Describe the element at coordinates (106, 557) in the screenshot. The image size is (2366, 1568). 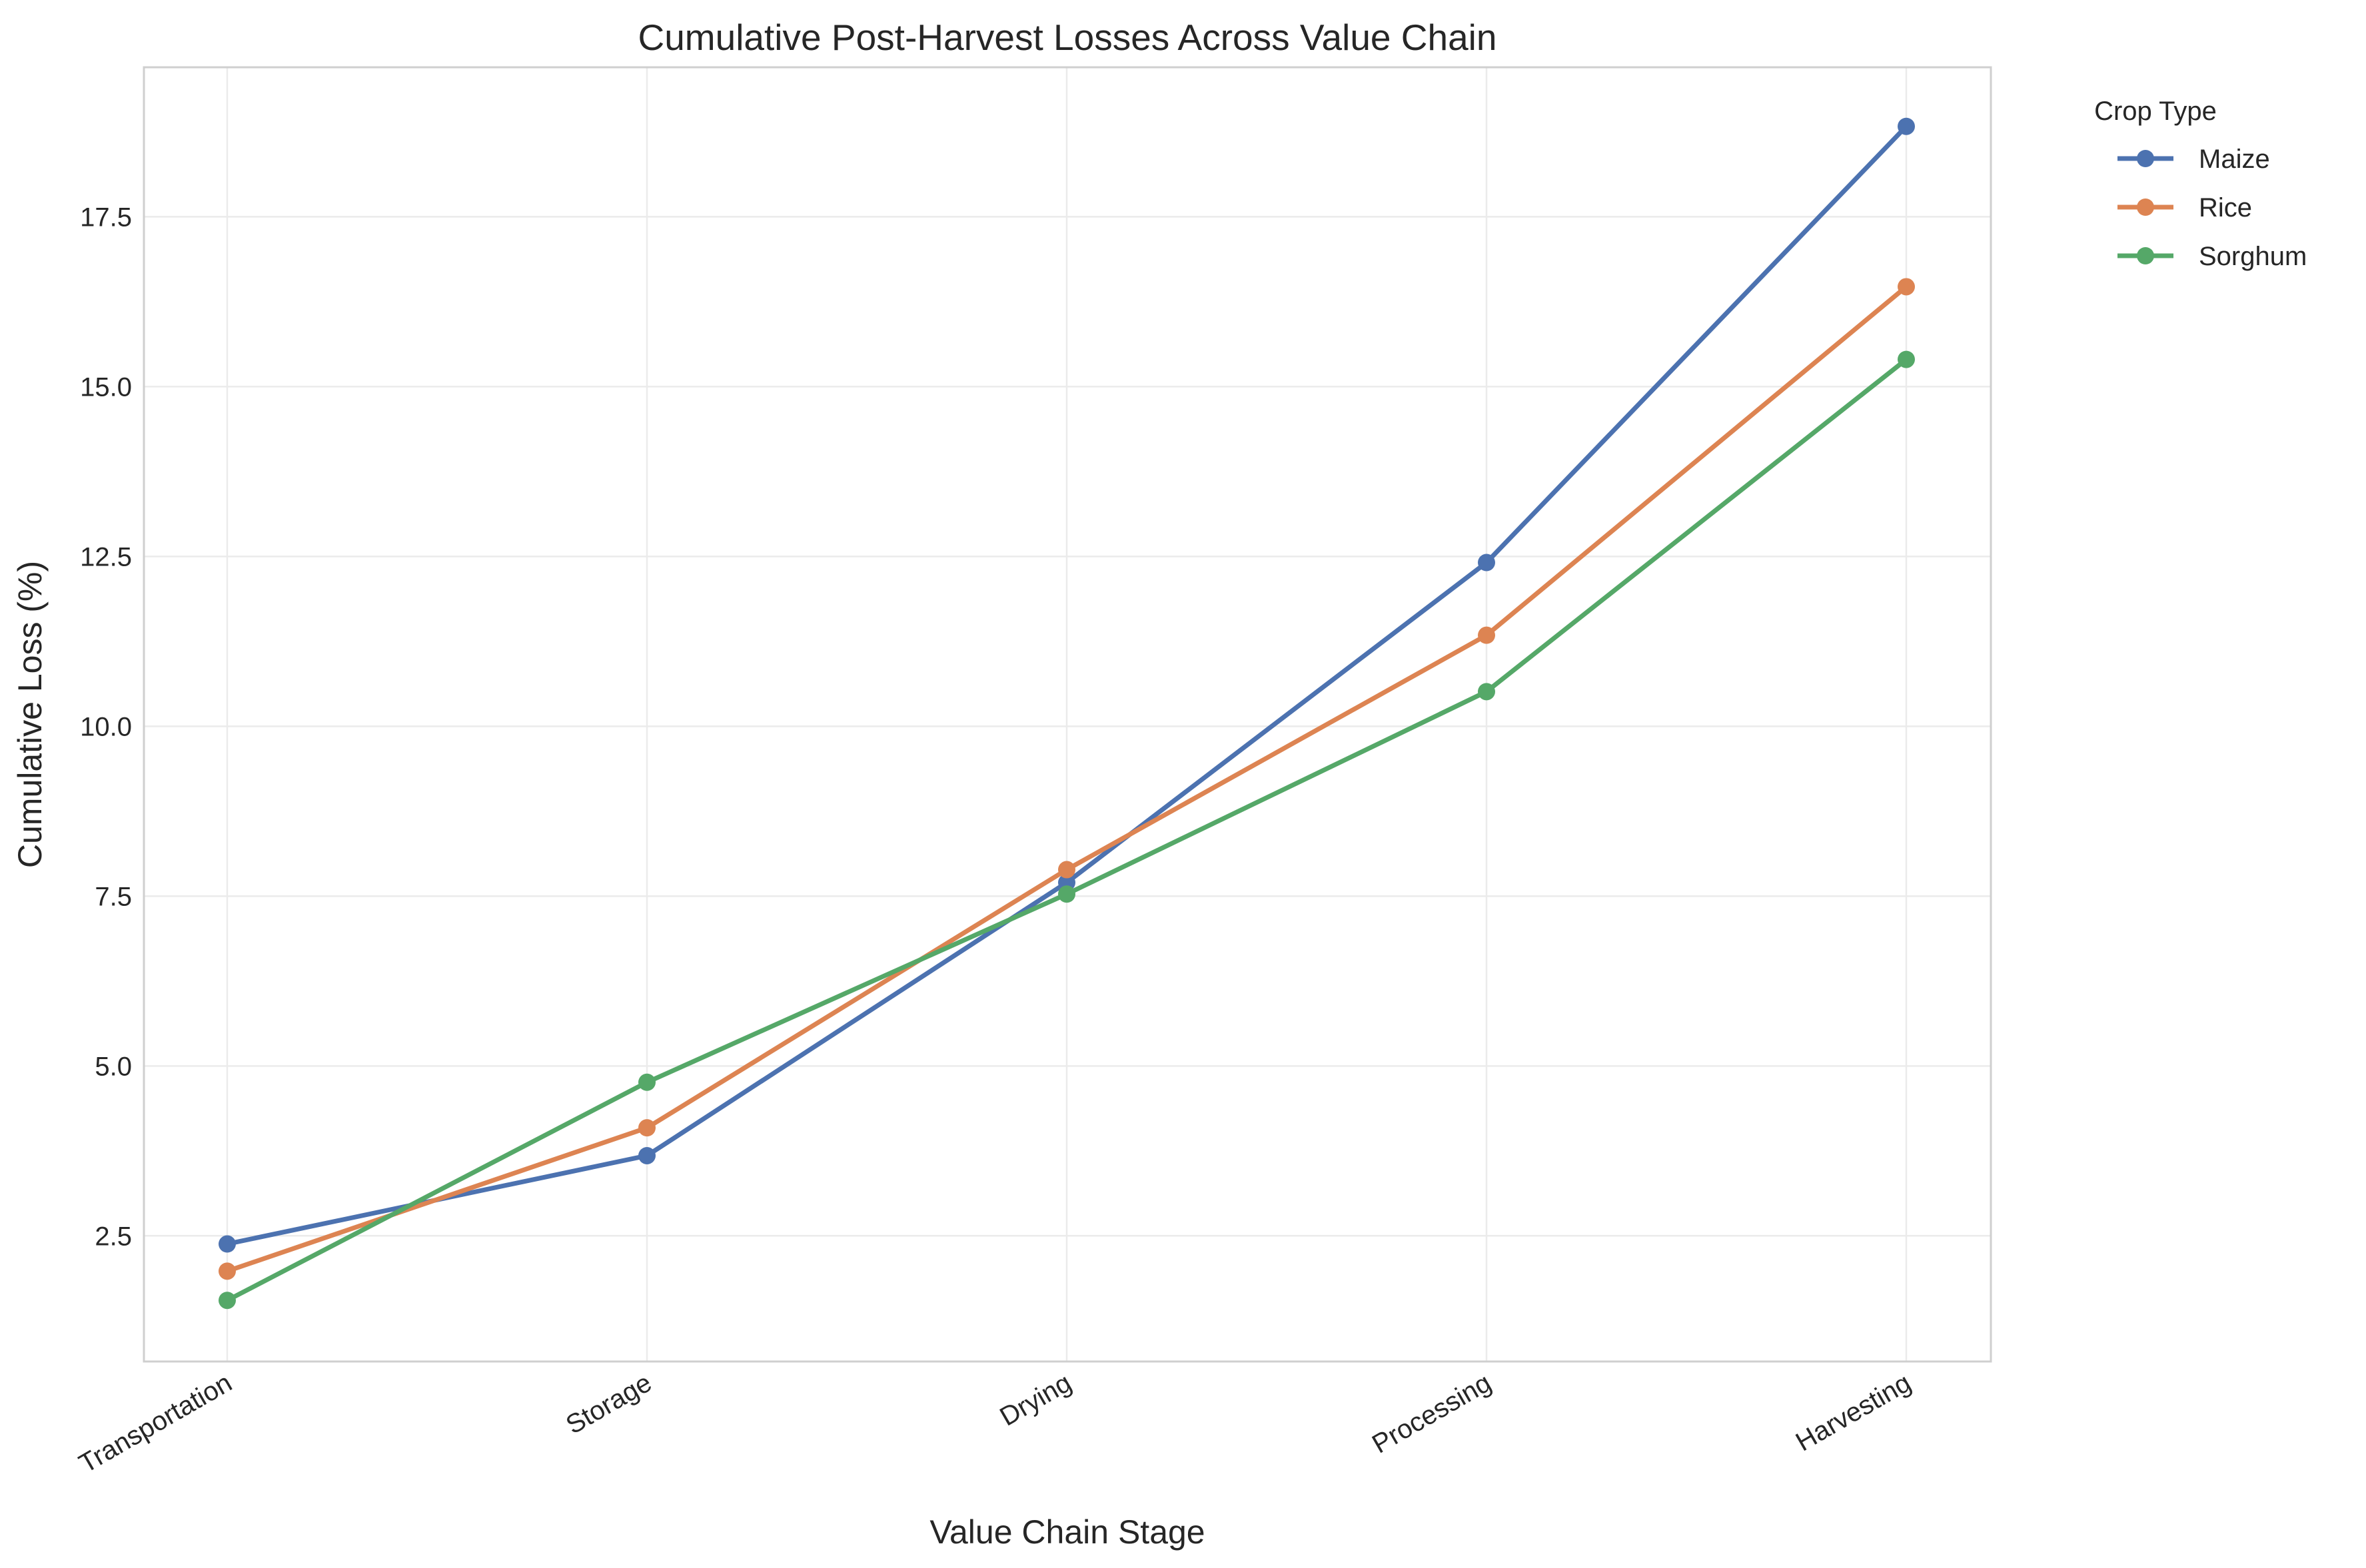
I see `y-tick-label: 12.5` at that location.